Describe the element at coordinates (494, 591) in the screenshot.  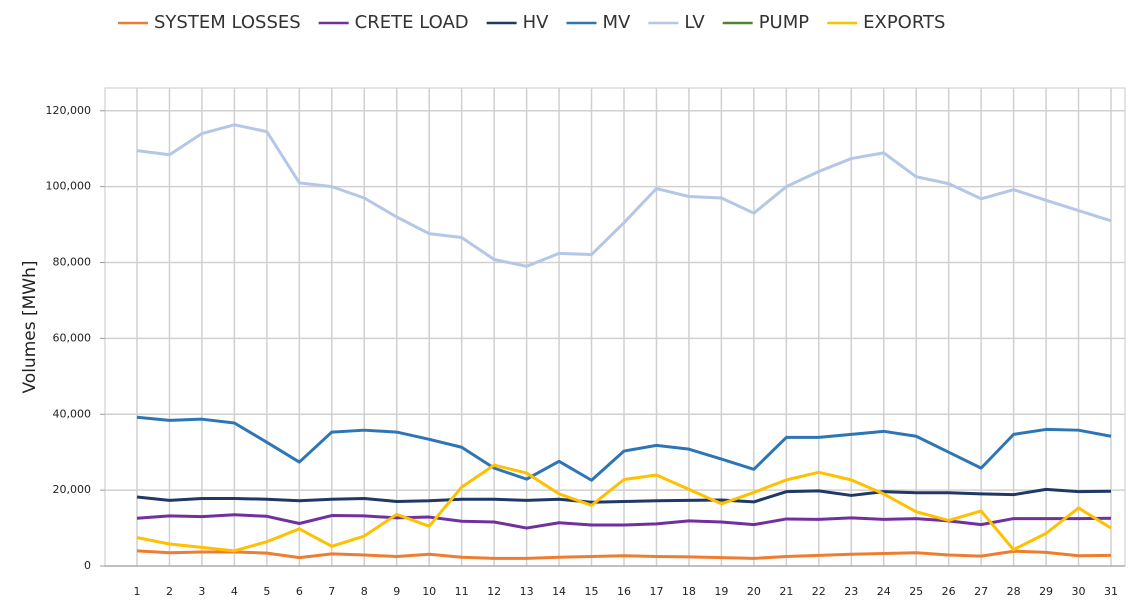
I see `x-tick-label: 12` at that location.